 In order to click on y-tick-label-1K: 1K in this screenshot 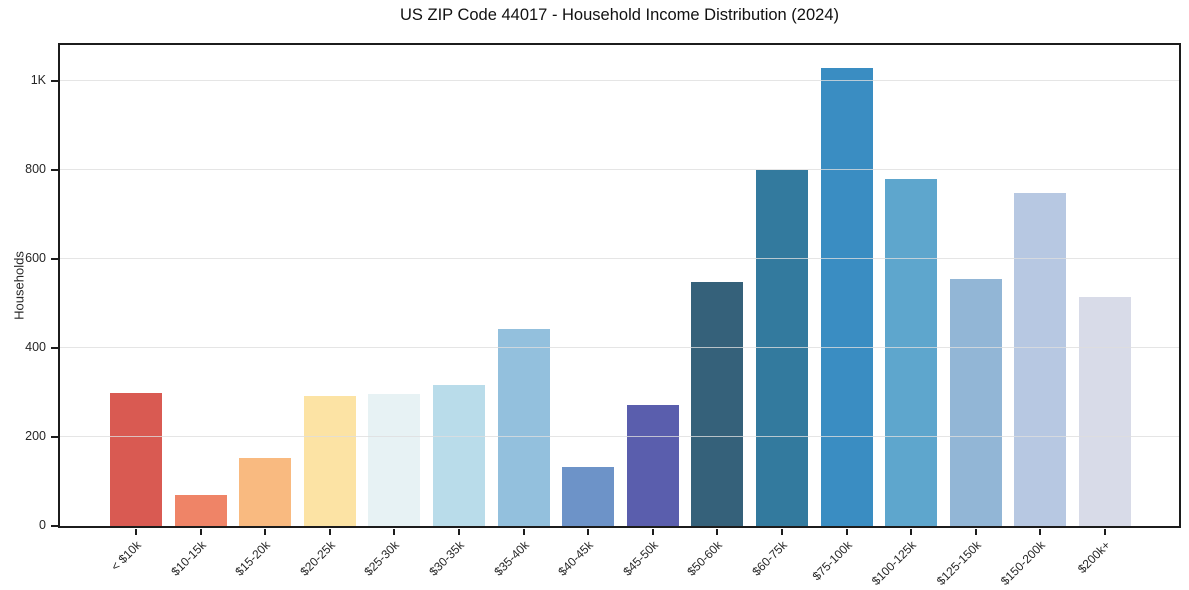, I will do `click(38, 80)`.